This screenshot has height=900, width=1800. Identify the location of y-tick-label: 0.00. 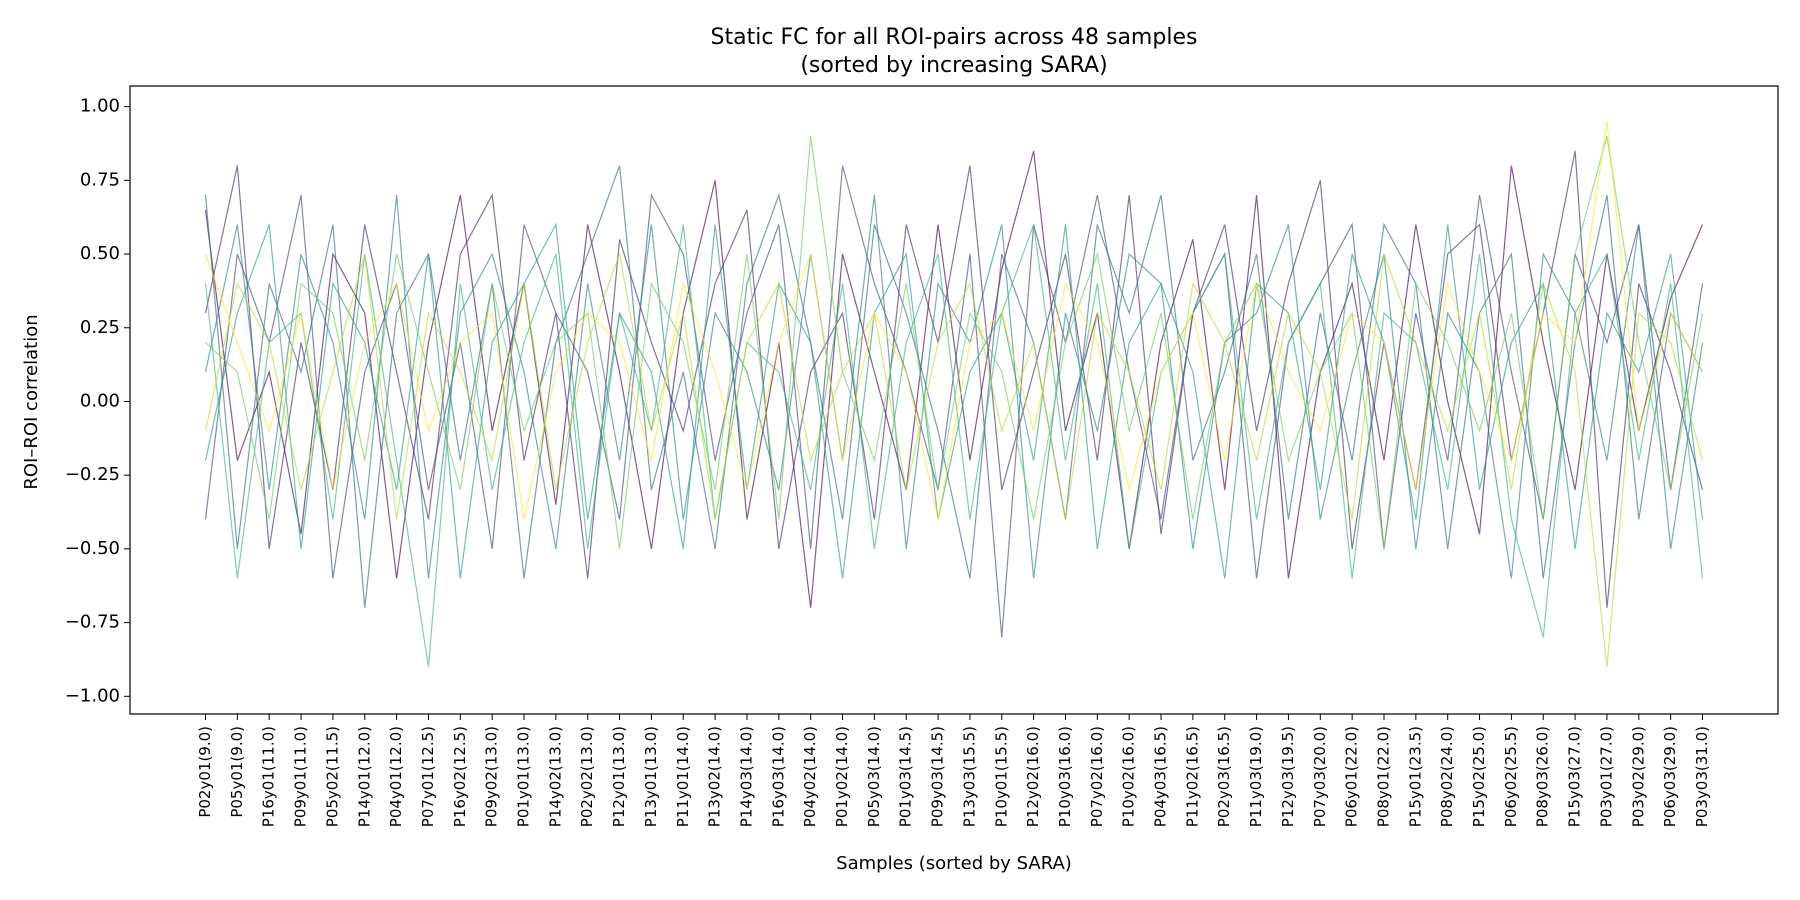
(100, 400).